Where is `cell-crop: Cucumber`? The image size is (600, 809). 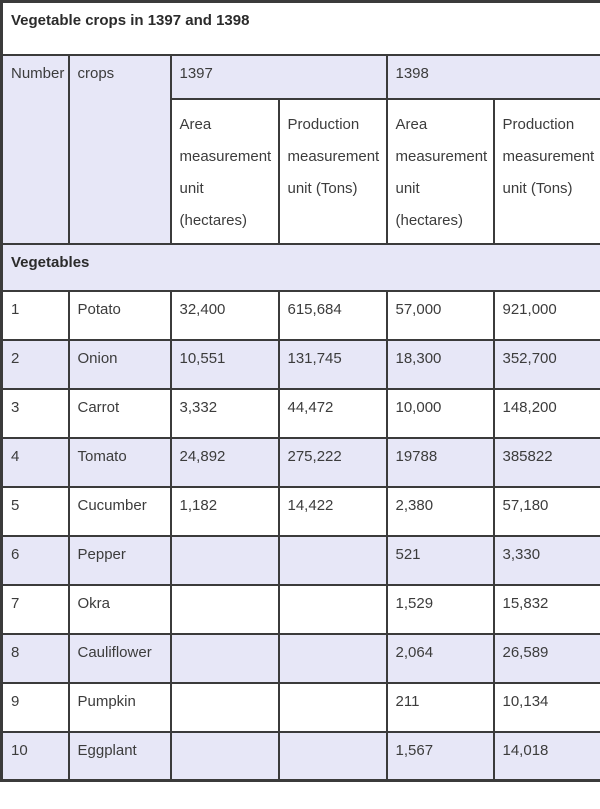 cell-crop: Cucumber is located at coordinates (119, 511).